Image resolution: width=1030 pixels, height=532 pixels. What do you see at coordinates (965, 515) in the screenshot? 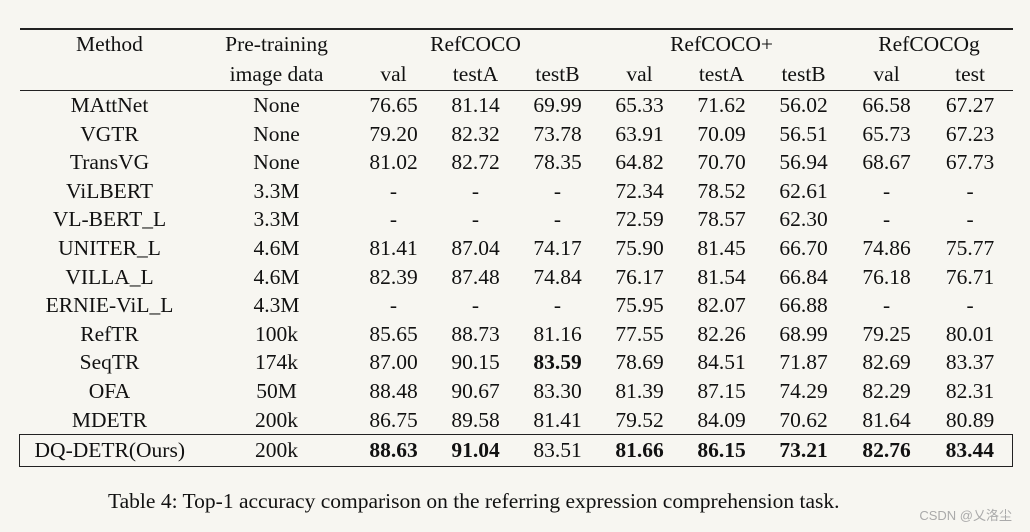
I see `watermark: CSDN @乂洛尘` at bounding box center [965, 515].